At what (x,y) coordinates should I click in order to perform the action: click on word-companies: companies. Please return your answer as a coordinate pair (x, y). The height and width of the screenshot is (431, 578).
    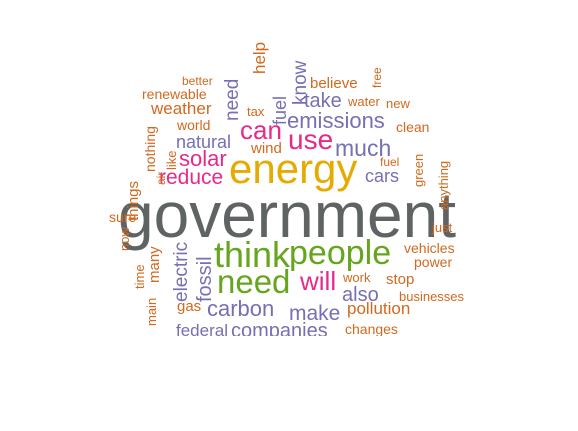
    Looking at the image, I should click on (279, 328).